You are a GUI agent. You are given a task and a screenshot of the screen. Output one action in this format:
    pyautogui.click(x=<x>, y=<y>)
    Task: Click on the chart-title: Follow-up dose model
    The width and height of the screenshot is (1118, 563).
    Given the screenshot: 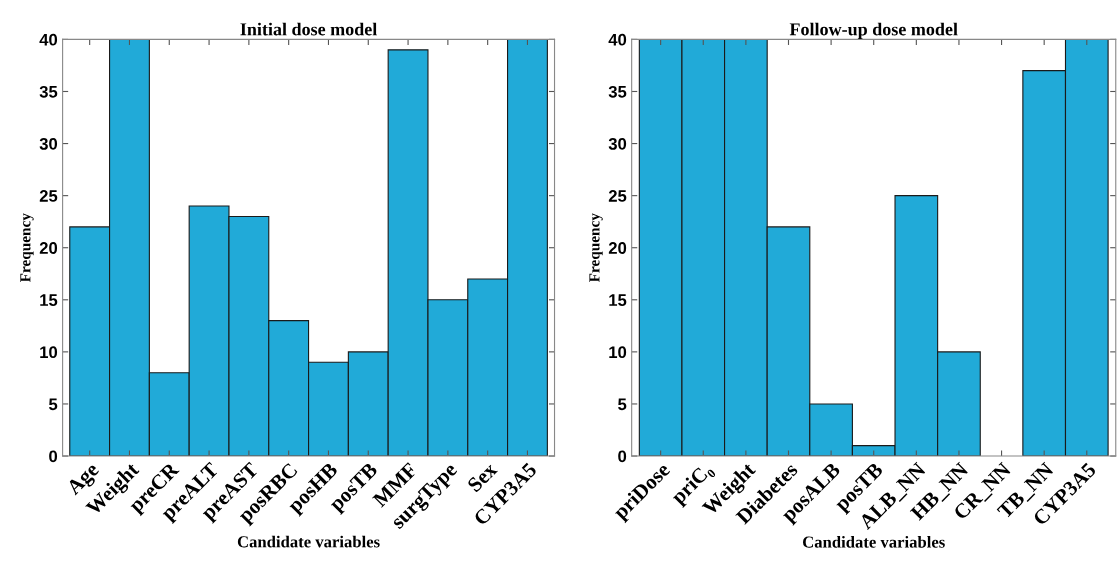 What is the action you would take?
    pyautogui.click(x=873, y=31)
    